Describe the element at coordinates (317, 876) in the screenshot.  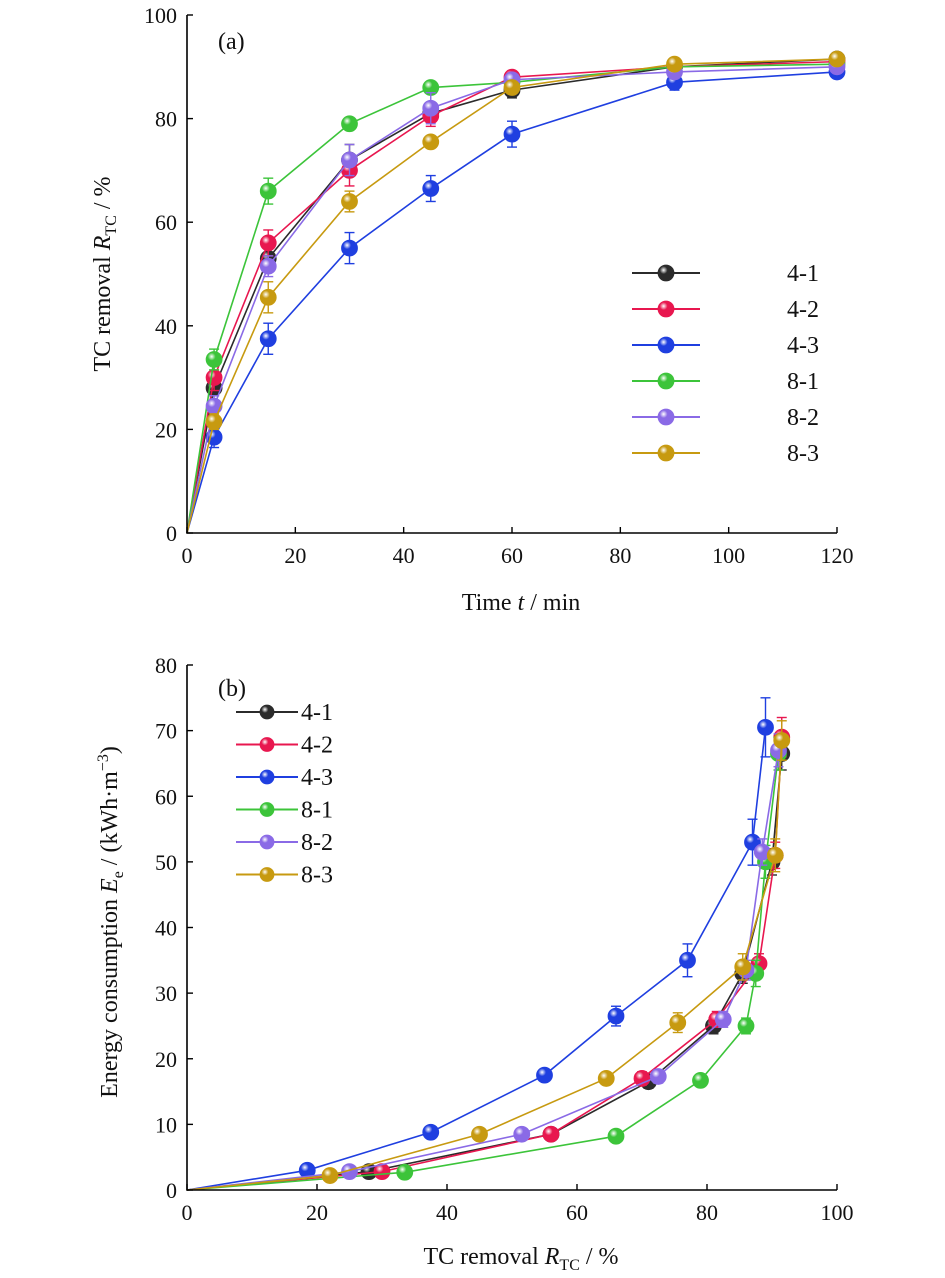
I see `legend-label-b-8-3: 8-3` at that location.